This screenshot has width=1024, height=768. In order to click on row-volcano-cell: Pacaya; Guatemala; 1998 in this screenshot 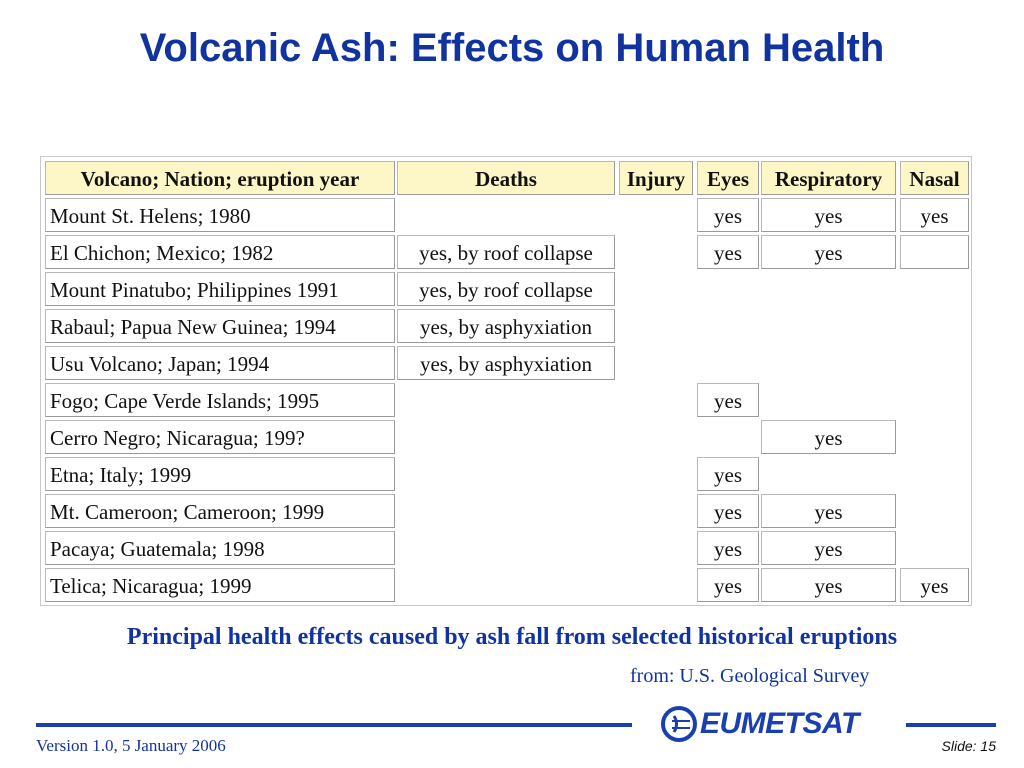, I will do `click(220, 548)`.